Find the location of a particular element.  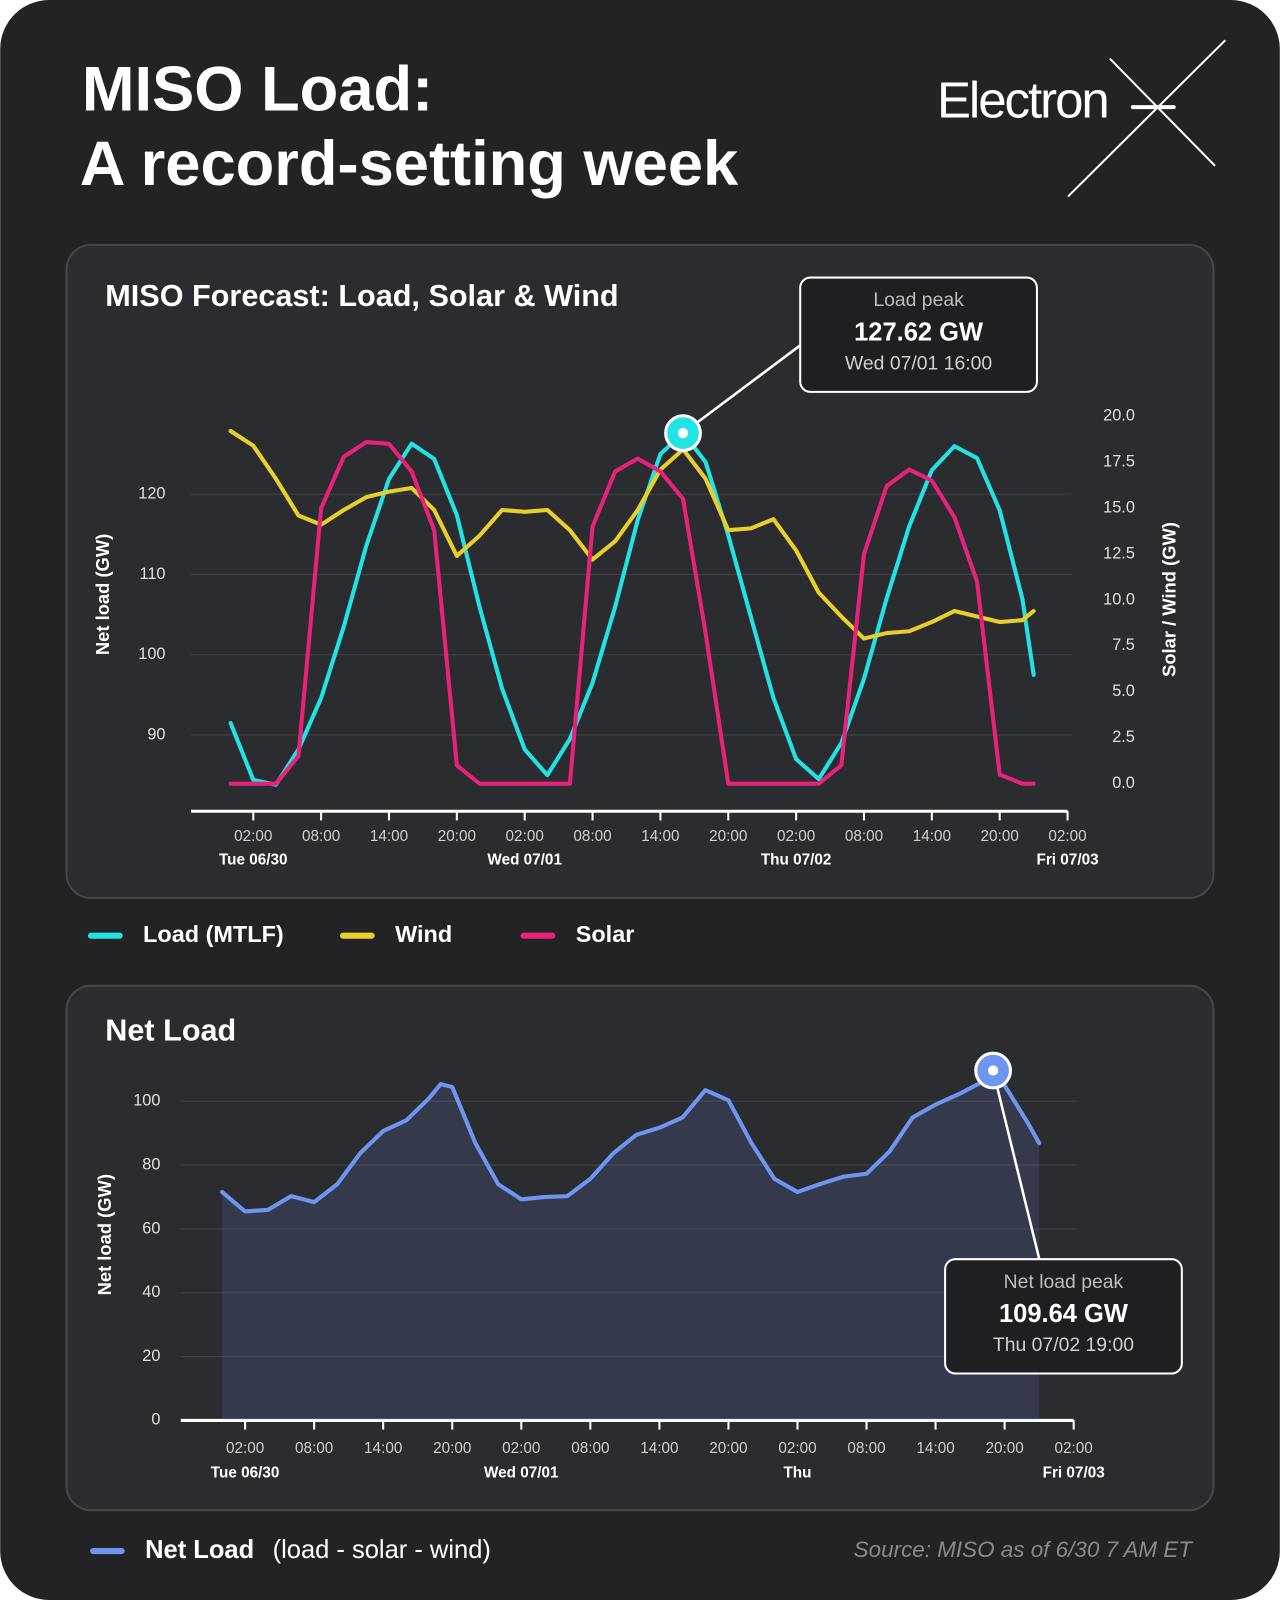

y-tick-label: 20 is located at coordinates (151, 1356).